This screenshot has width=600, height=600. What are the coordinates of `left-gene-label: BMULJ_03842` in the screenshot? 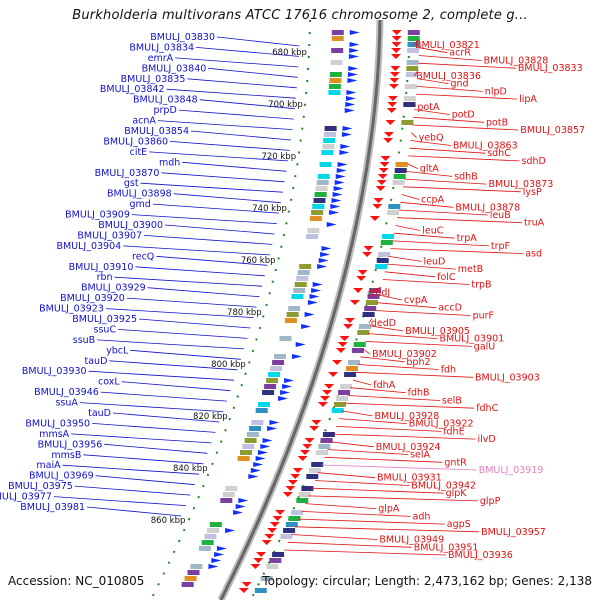 It's located at (132, 89).